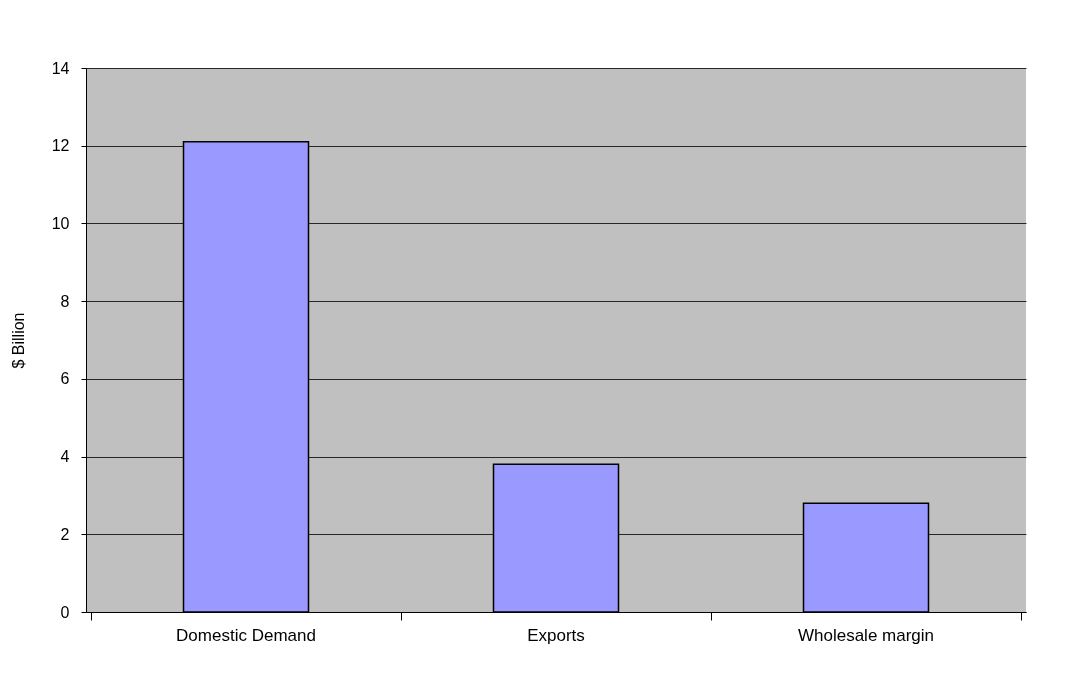 This screenshot has height=697, width=1082. Describe the element at coordinates (60, 68) in the screenshot. I see `y-tick-label: 14` at that location.